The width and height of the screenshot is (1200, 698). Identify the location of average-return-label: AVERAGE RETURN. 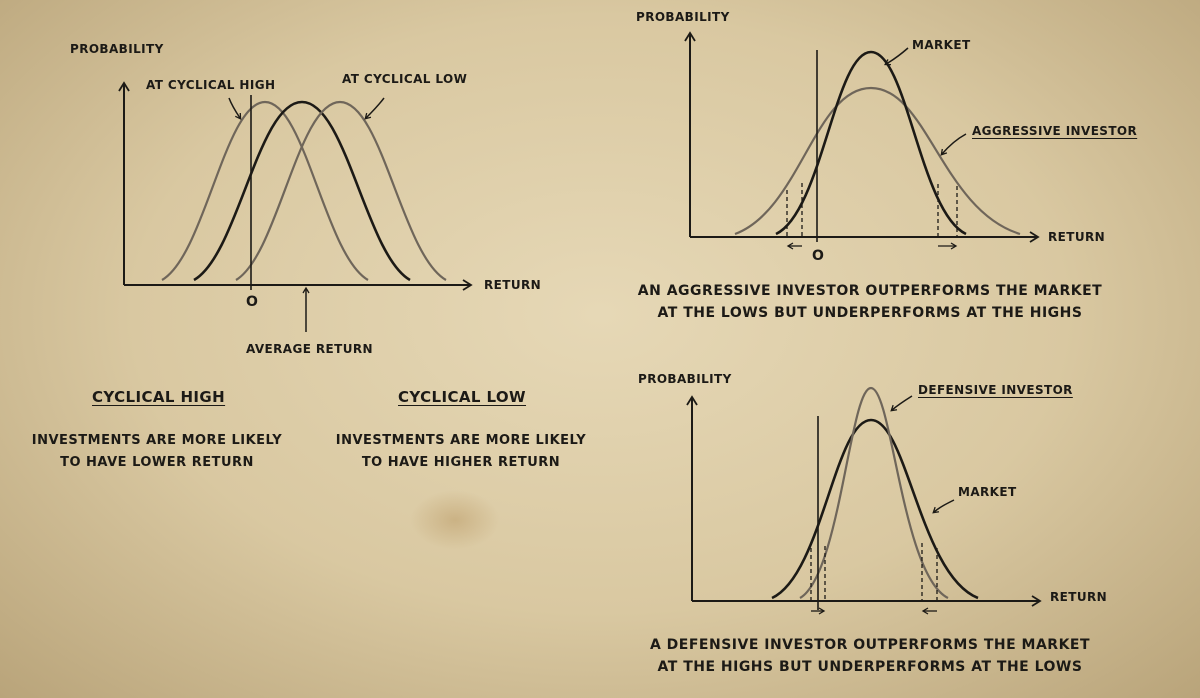
(309, 349).